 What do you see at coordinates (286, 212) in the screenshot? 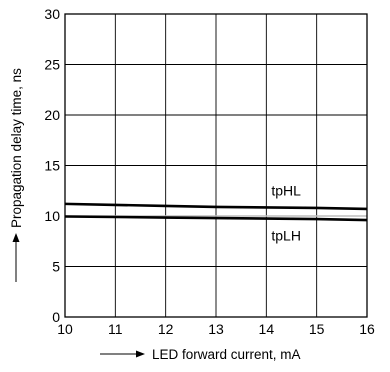
I see `series-labels: tpHL tpLH` at bounding box center [286, 212].